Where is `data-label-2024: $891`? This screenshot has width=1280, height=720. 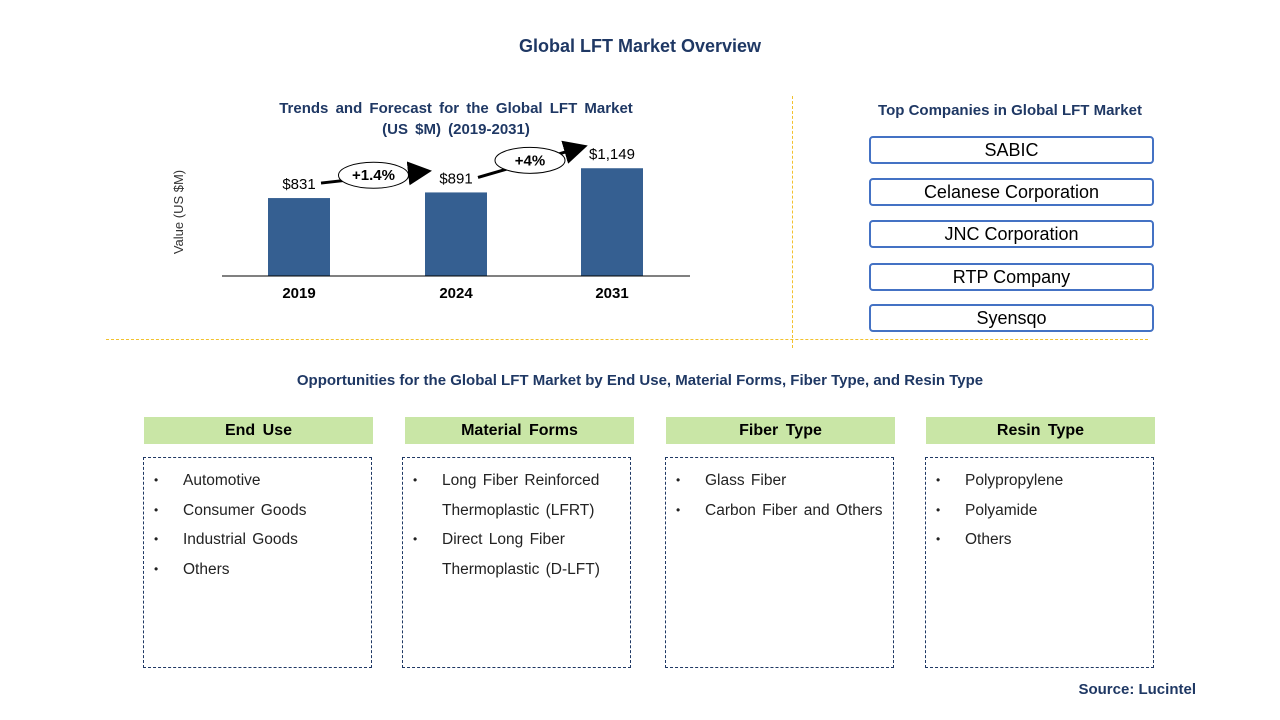
data-label-2024: $891 is located at coordinates (455, 178).